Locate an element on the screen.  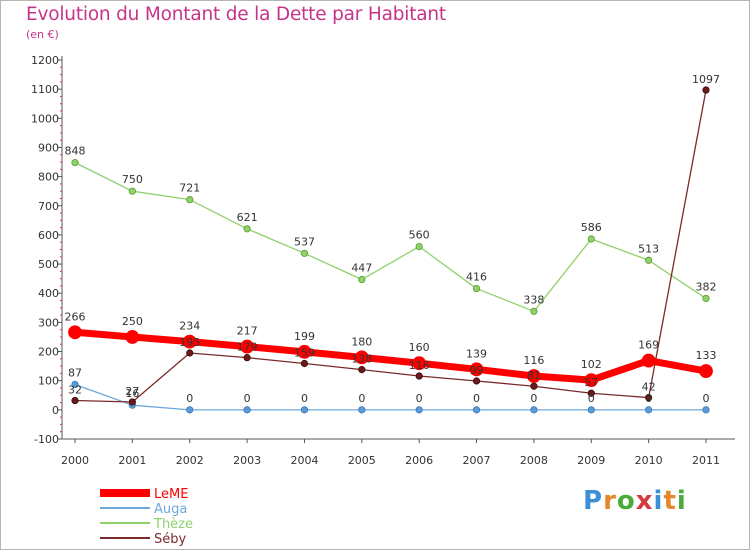
data-label: 199 is located at coordinates (304, 336).